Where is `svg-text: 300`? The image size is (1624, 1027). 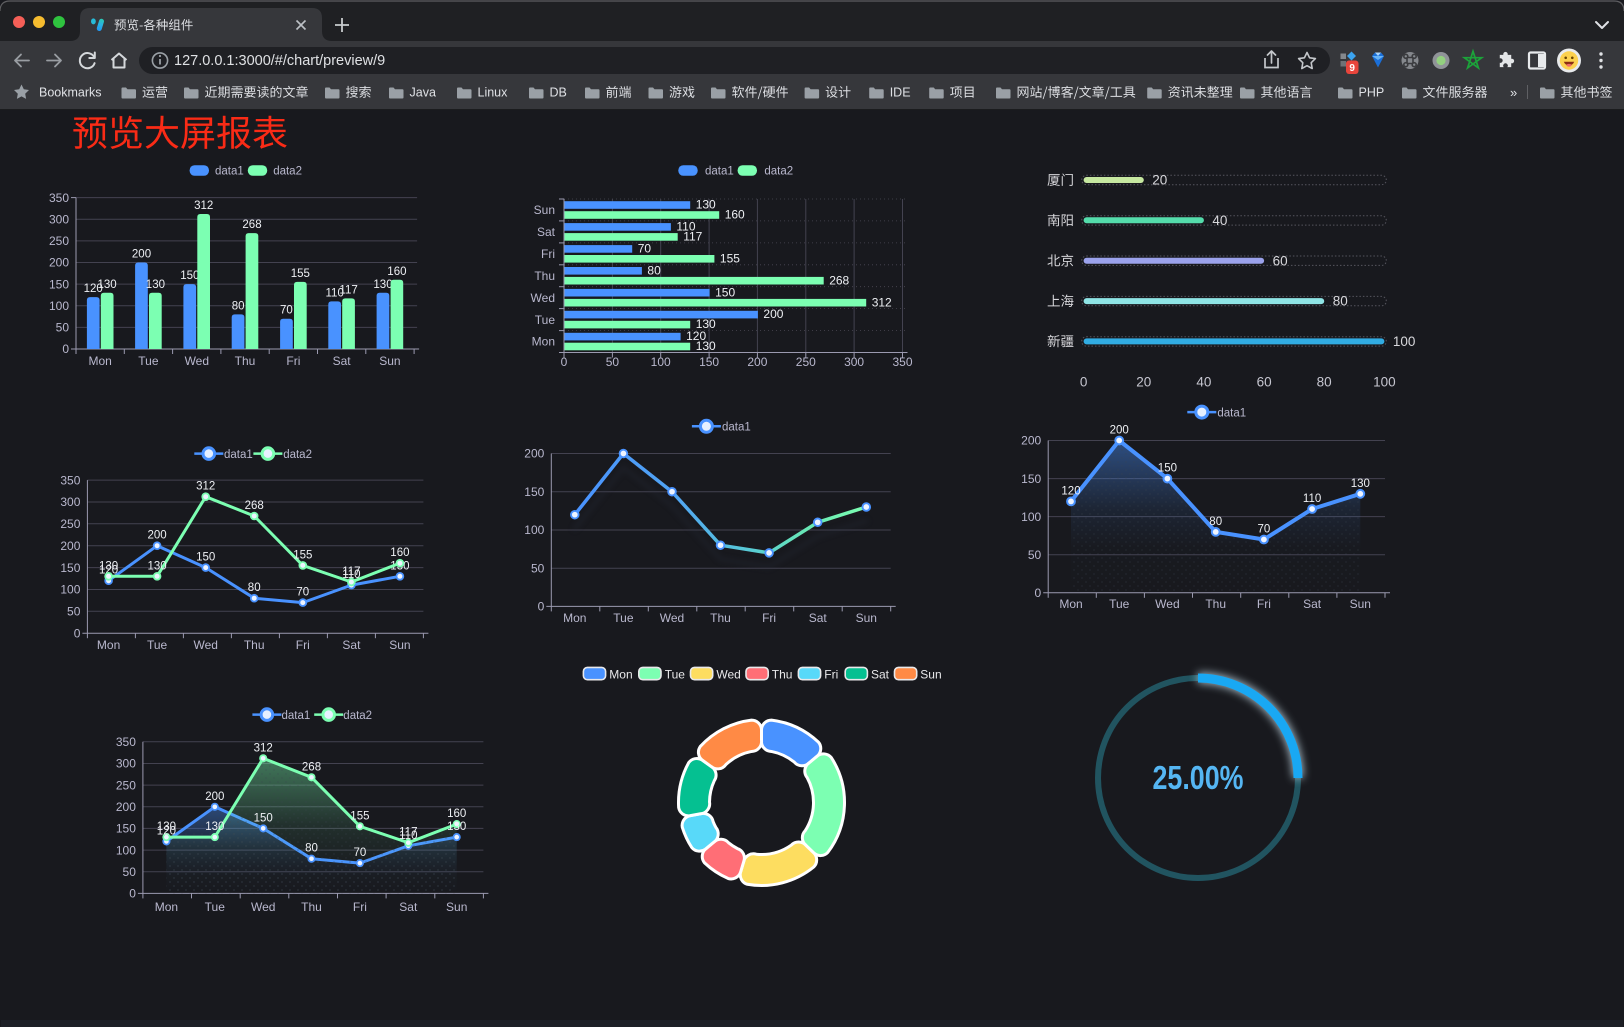 svg-text: 300 is located at coordinates (126, 764).